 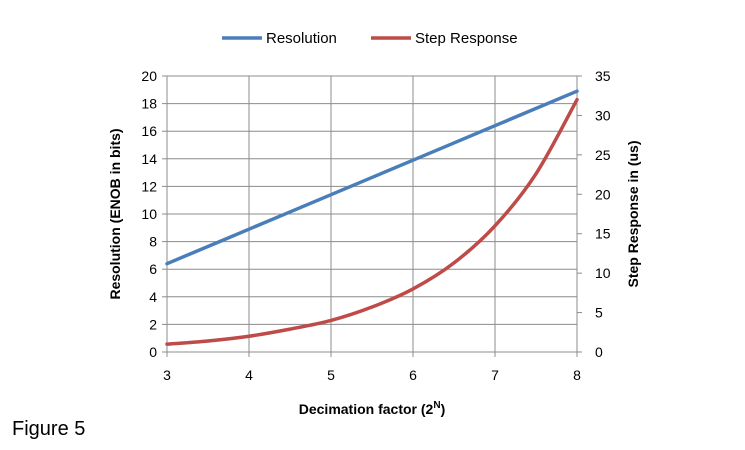 What do you see at coordinates (153, 297) in the screenshot?
I see `y-left-tick-label: 4` at bounding box center [153, 297].